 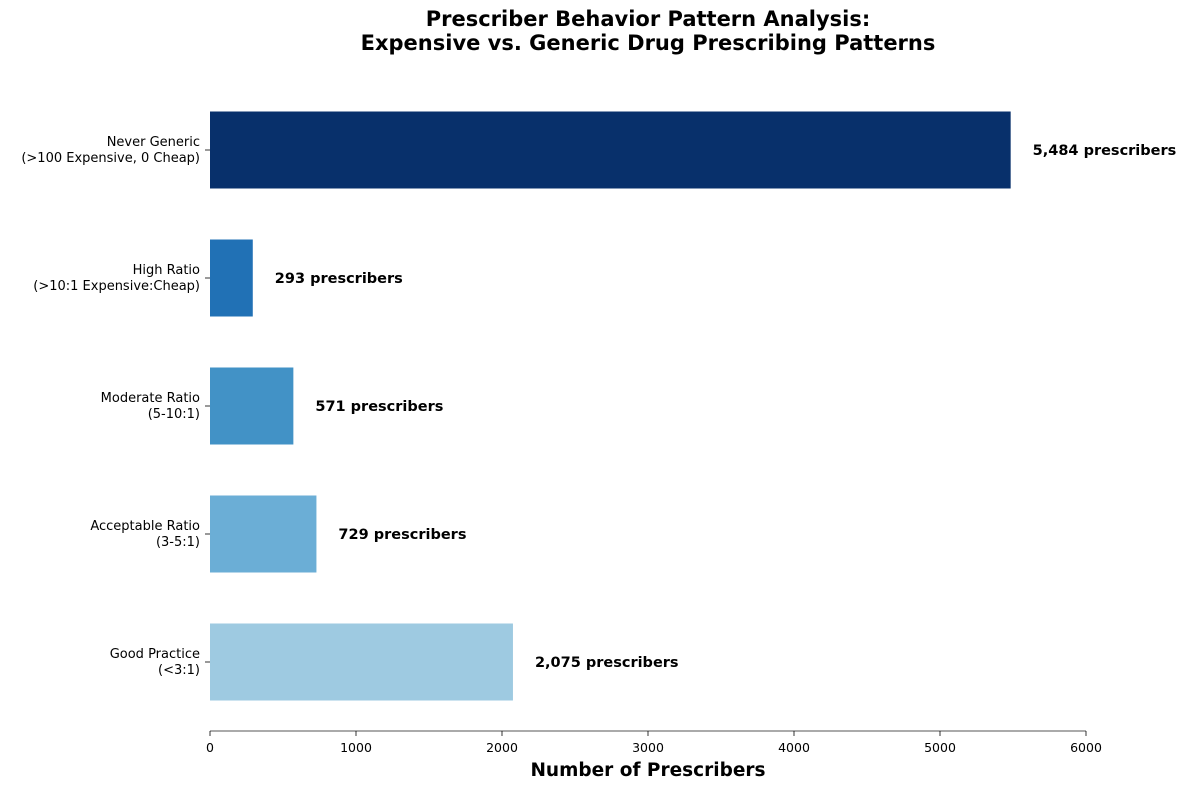 What do you see at coordinates (502, 747) in the screenshot?
I see `x-tick-label-3: 2000` at bounding box center [502, 747].